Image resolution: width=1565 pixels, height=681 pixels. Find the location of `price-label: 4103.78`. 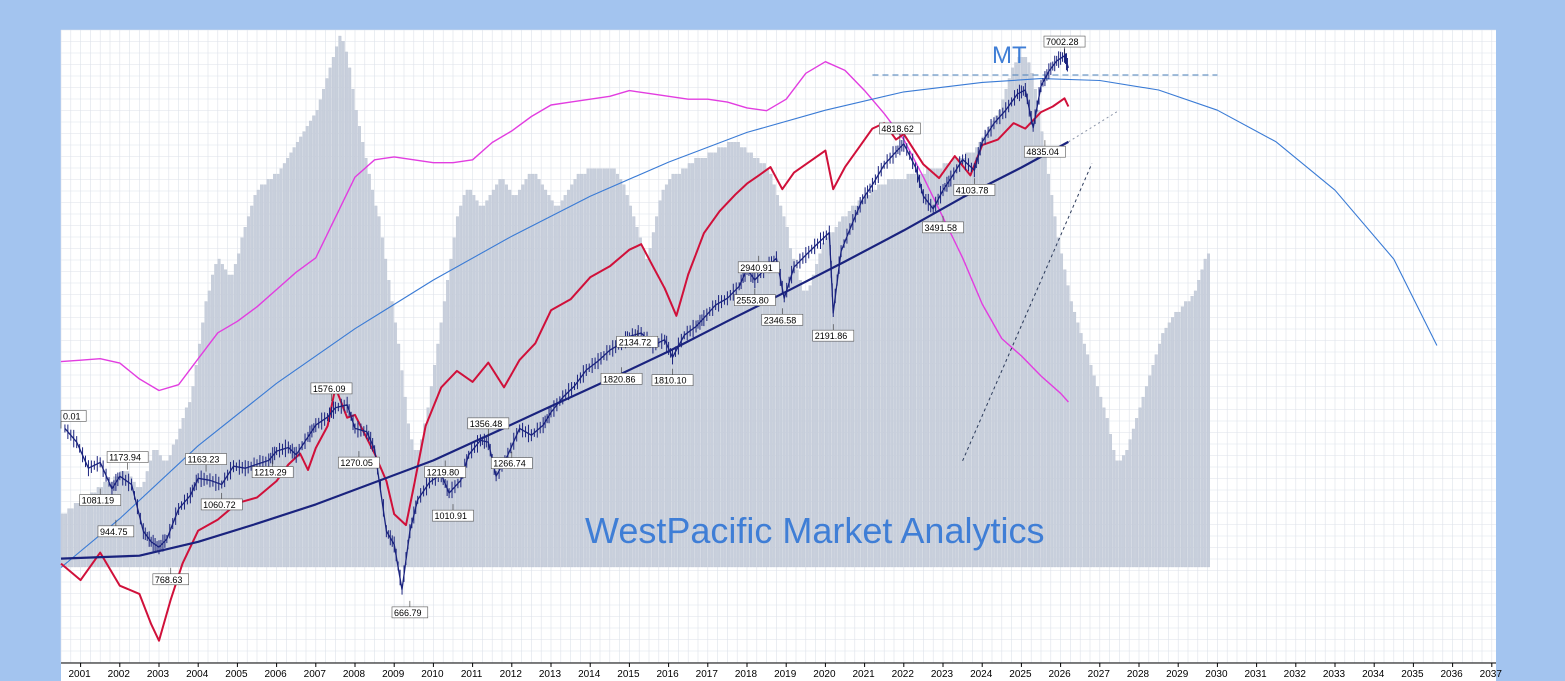

price-label: 4103.78 is located at coordinates (972, 190).